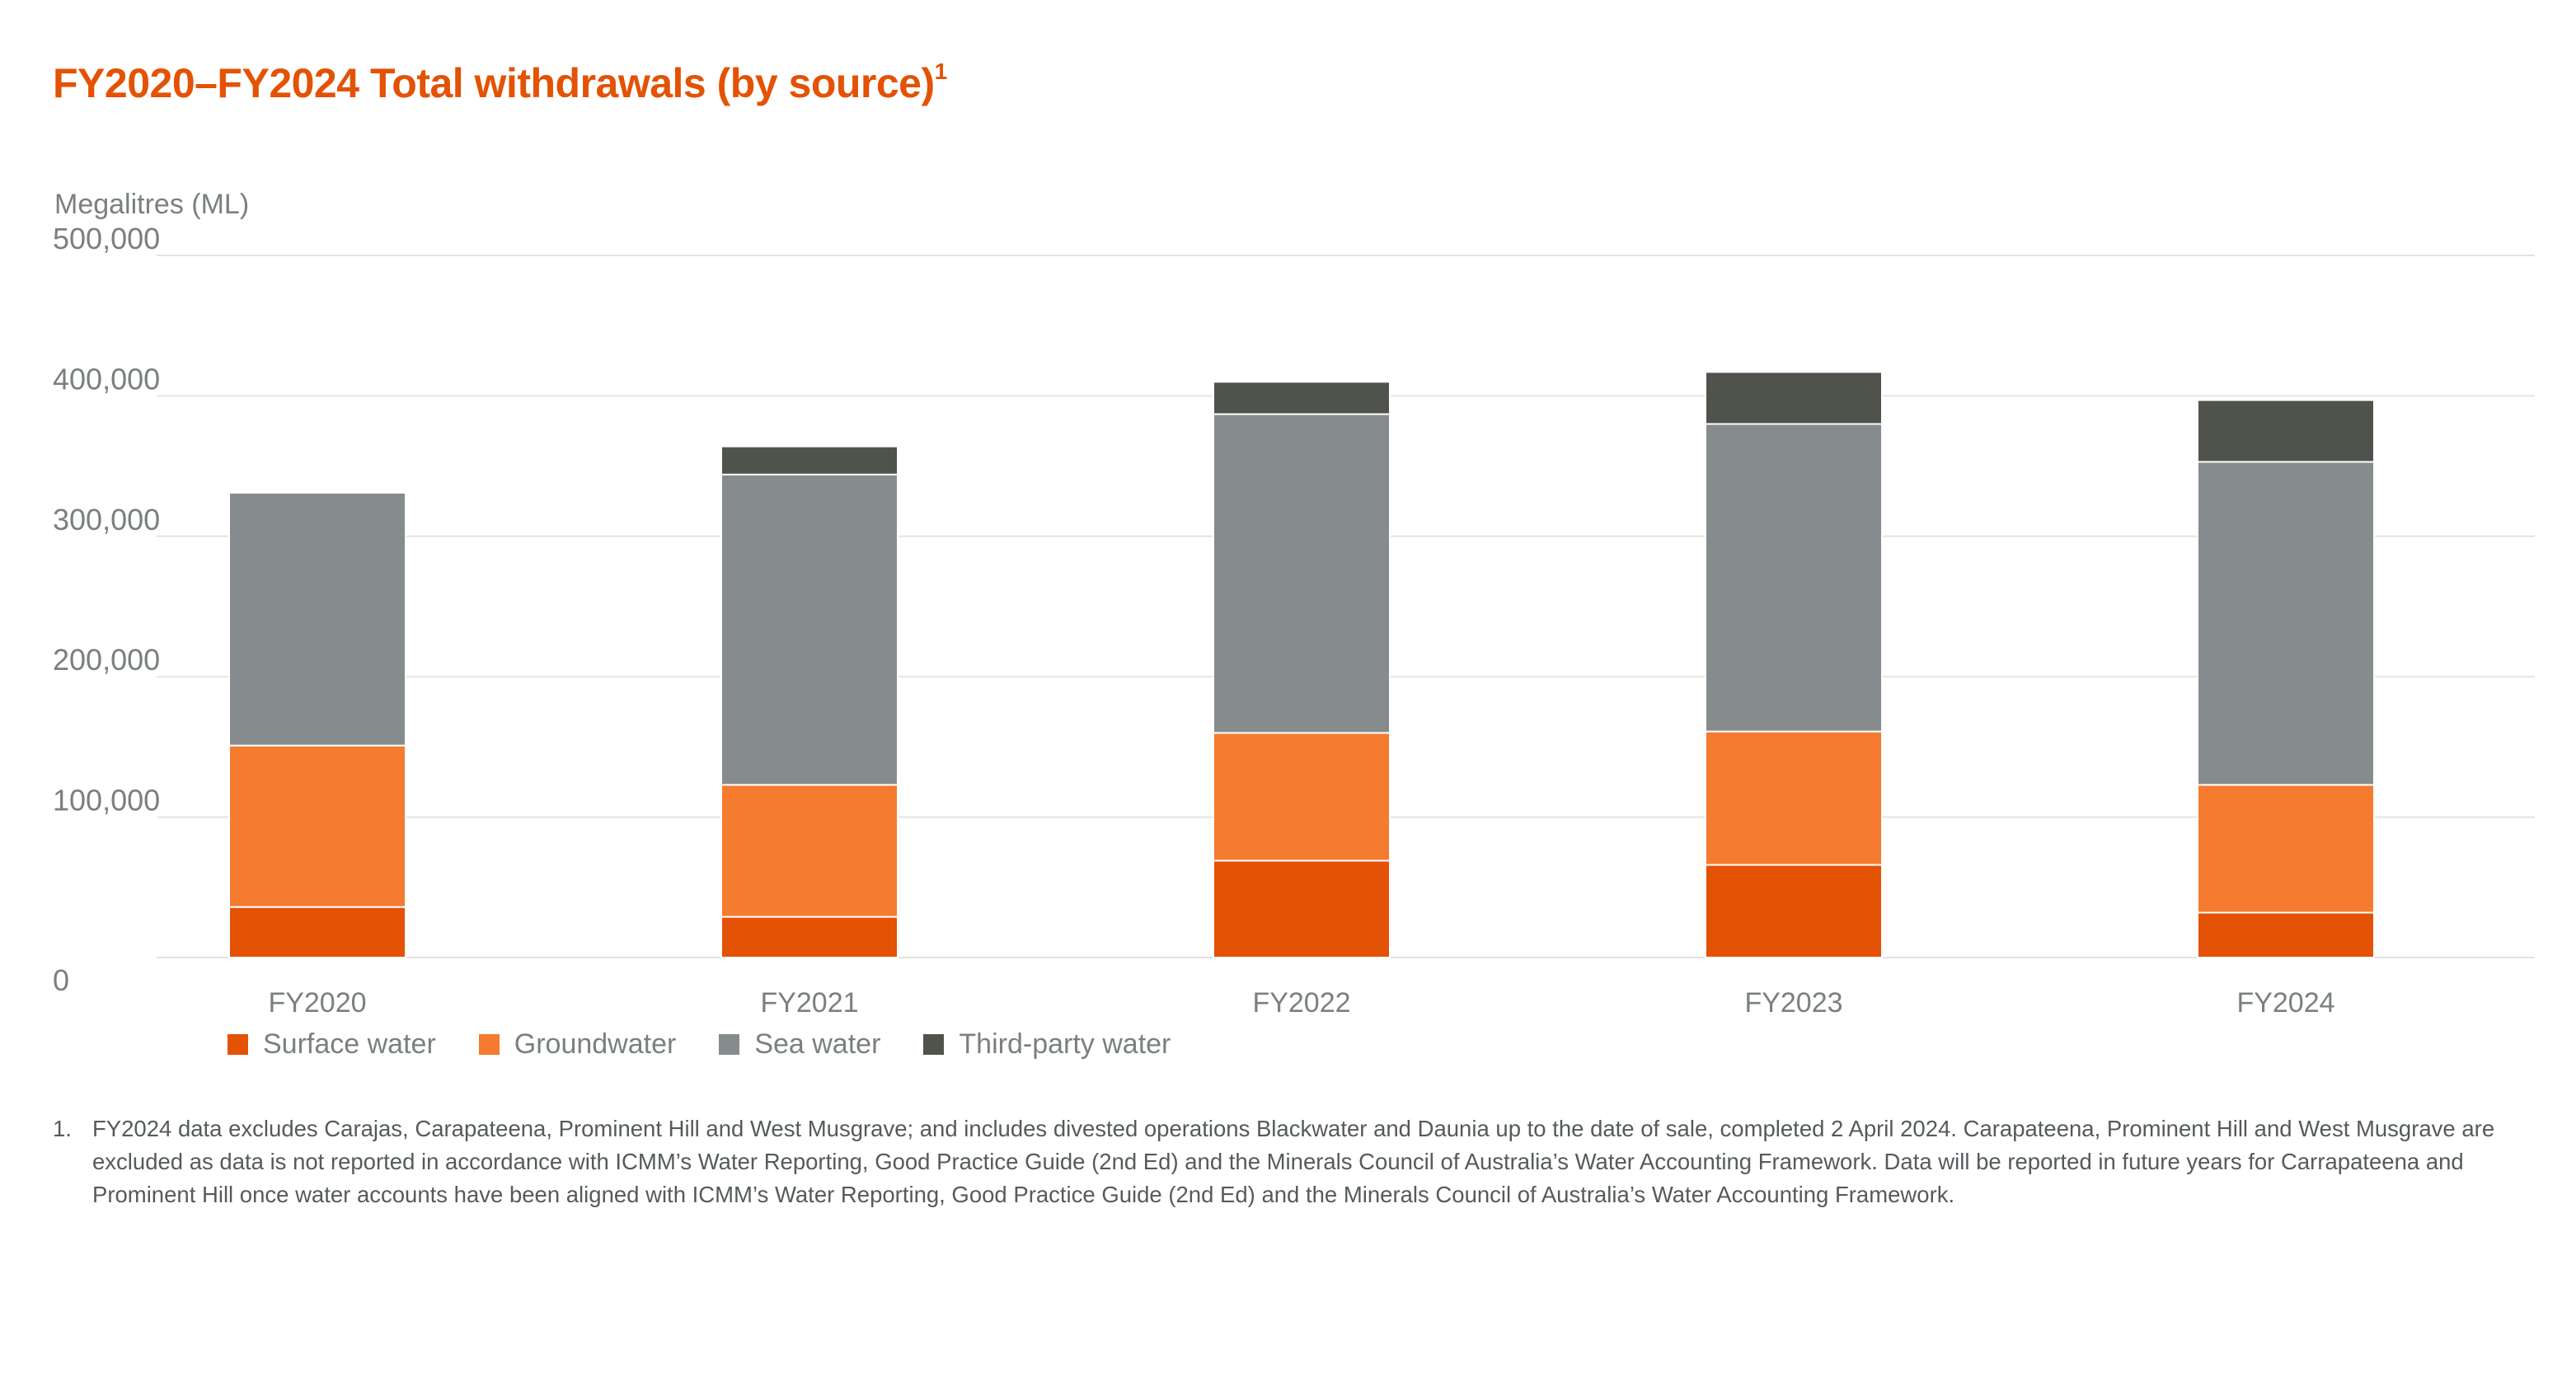 This screenshot has width=2576, height=1391. I want to click on x-tick-labels: FY2020 FY2021 FY2022 FY2023 FY2024, so click(1301, 1003).